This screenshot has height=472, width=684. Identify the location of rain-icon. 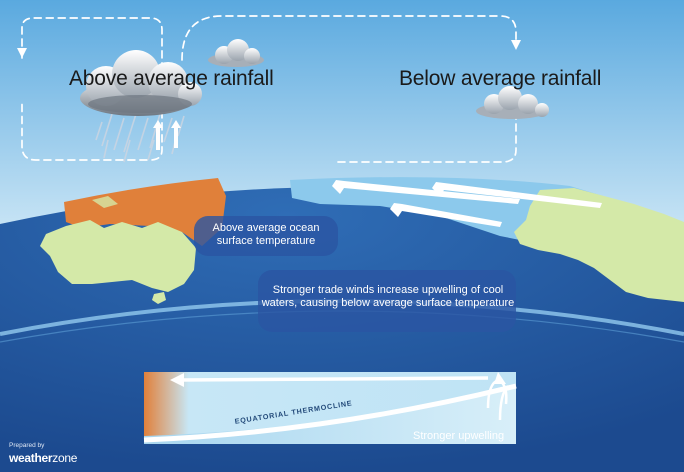
(140, 138).